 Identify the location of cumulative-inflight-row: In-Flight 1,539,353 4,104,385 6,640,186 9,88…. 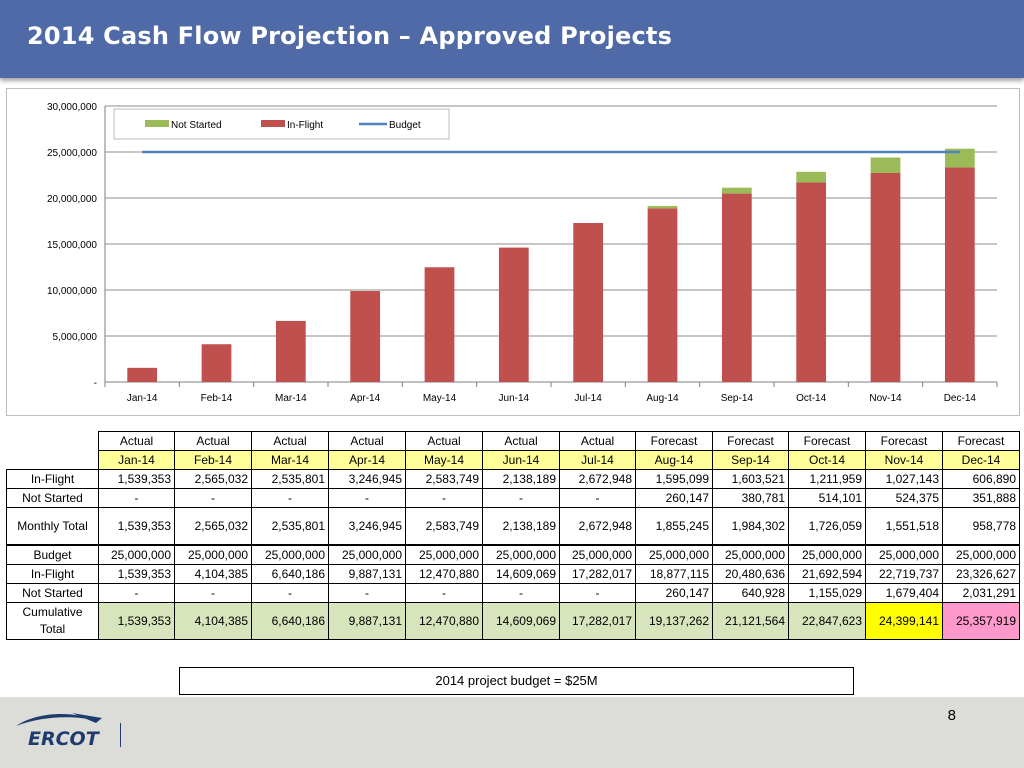
(513, 574).